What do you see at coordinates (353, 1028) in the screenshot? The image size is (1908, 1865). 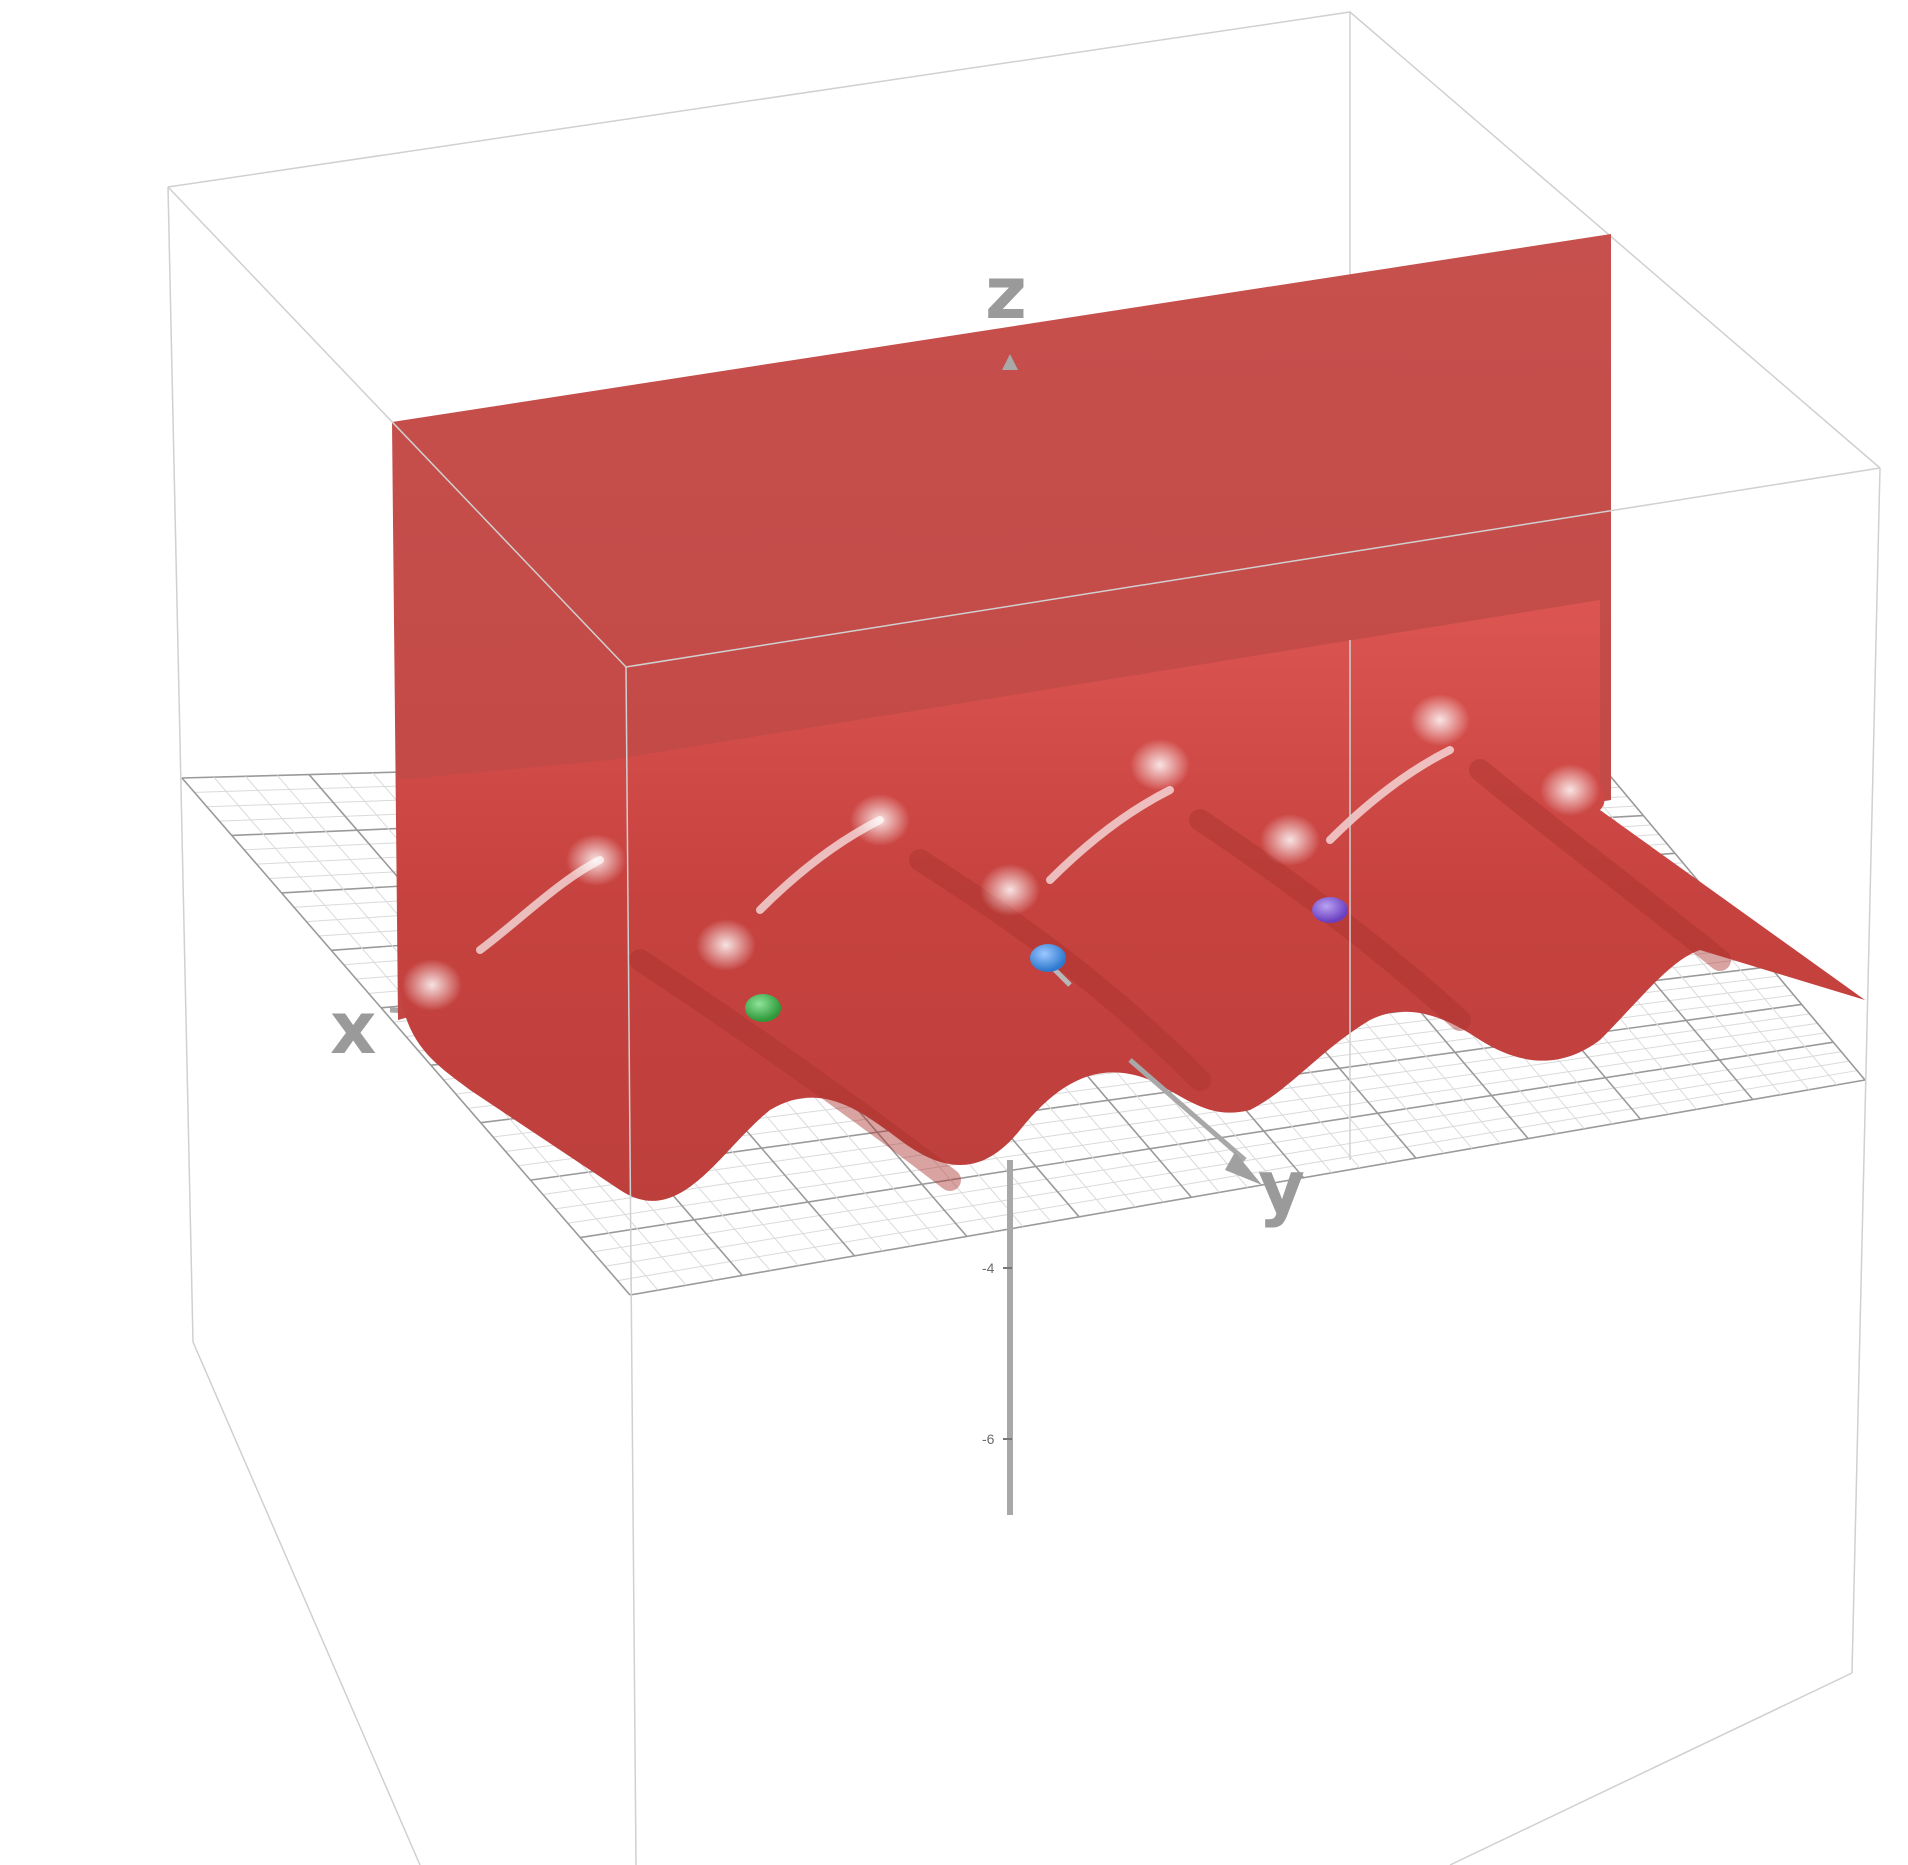 I see `x-axis-label: x` at bounding box center [353, 1028].